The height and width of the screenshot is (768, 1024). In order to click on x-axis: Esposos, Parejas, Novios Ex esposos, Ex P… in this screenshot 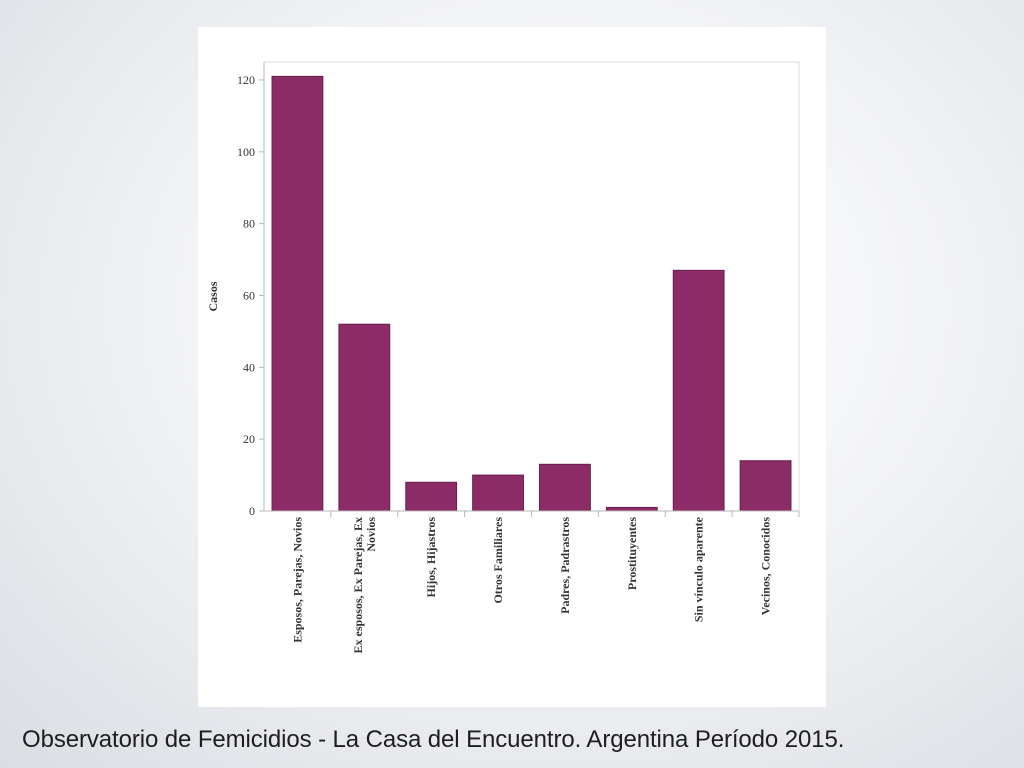, I will do `click(532, 581)`.